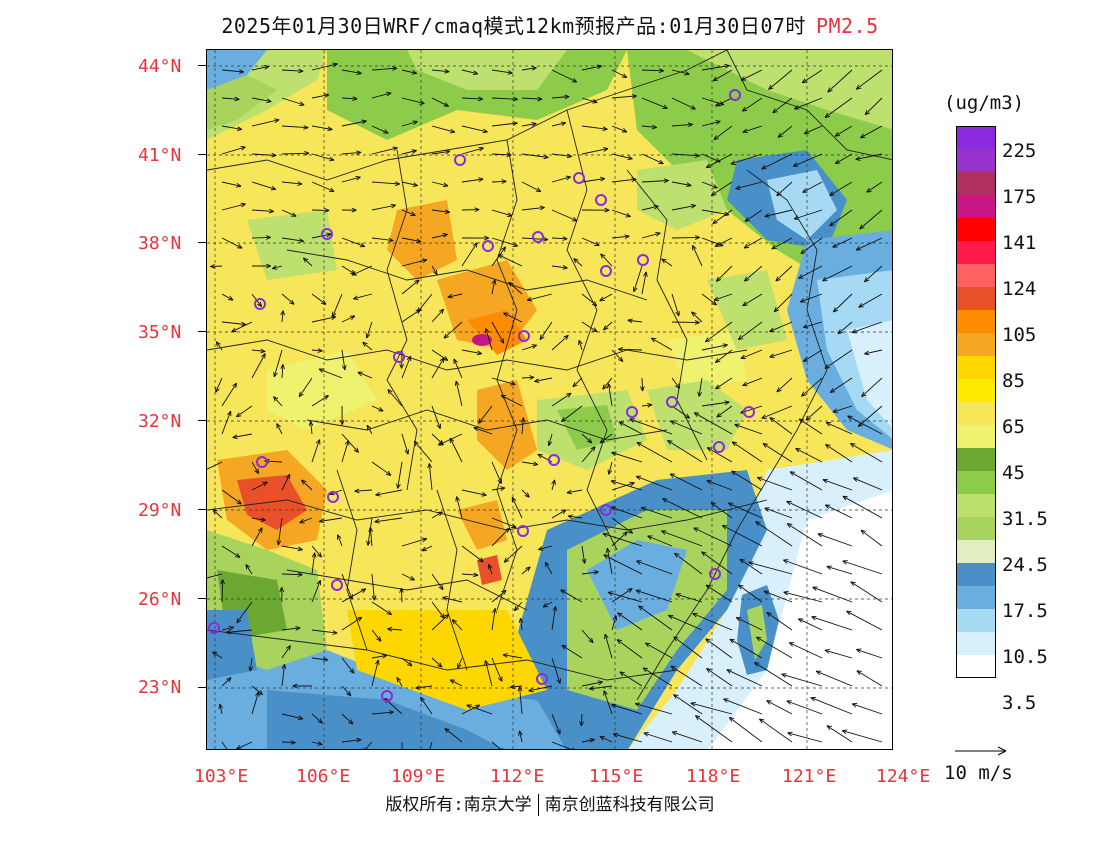  I want to click on city-marker, so click(538, 237).